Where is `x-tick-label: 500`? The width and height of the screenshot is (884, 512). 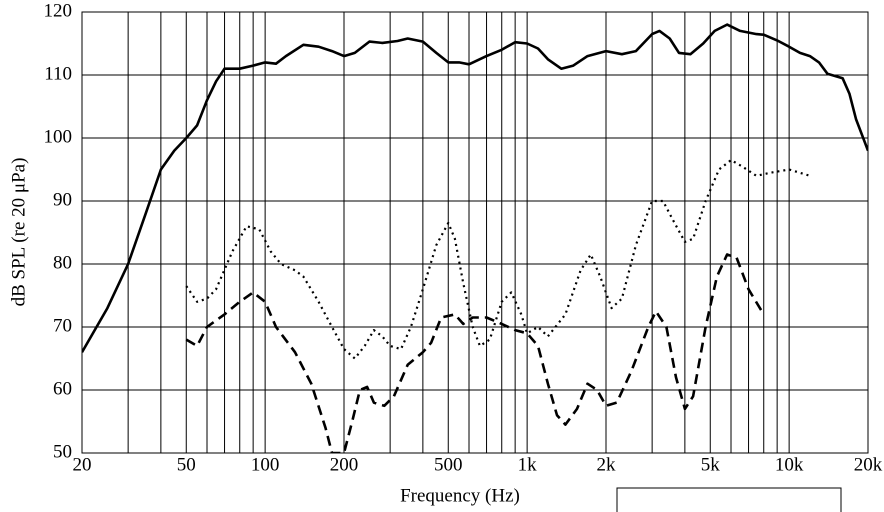
x-tick-label: 500 is located at coordinates (448, 464).